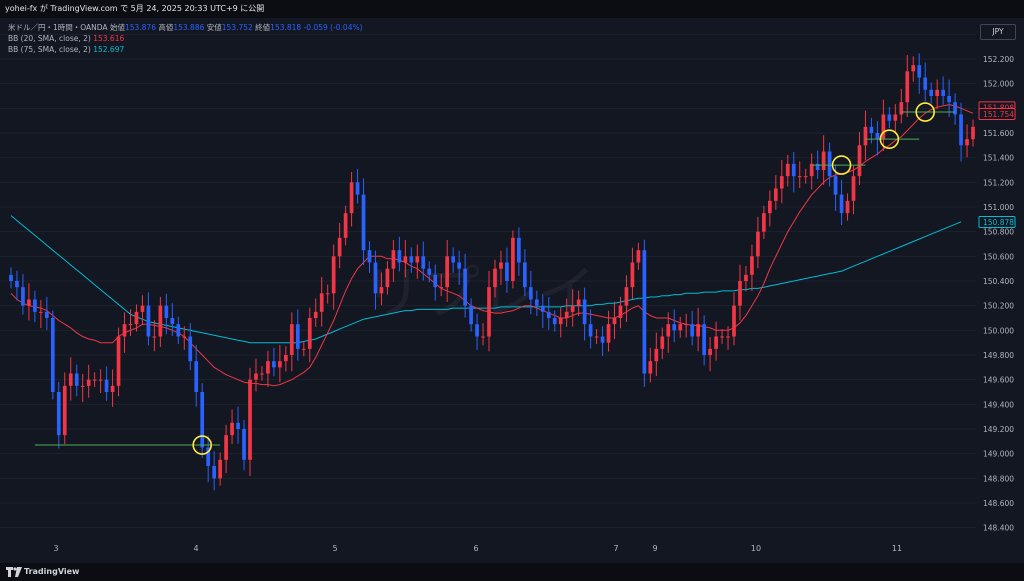  Describe the element at coordinates (998, 503) in the screenshot. I see `price-axis-tick: 148.600` at that location.